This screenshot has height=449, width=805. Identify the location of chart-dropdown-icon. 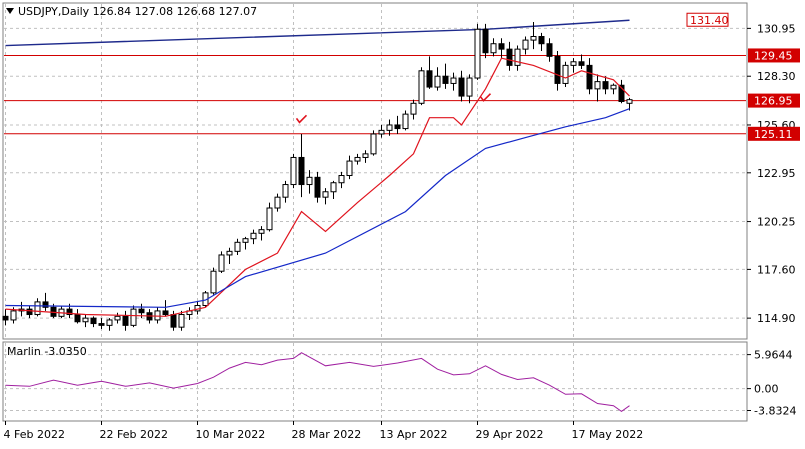
(10, 11).